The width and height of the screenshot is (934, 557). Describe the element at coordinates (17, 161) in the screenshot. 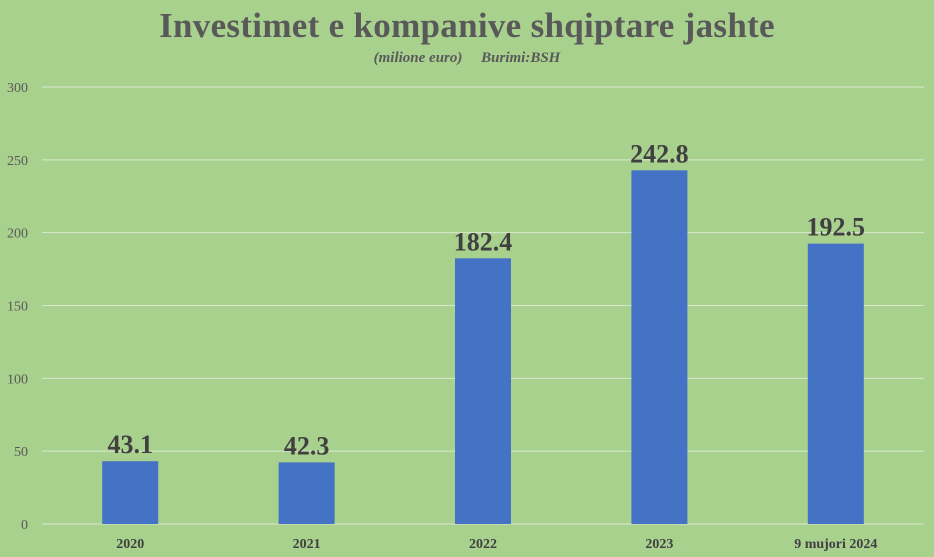

I see `y-tick-label: 250` at that location.